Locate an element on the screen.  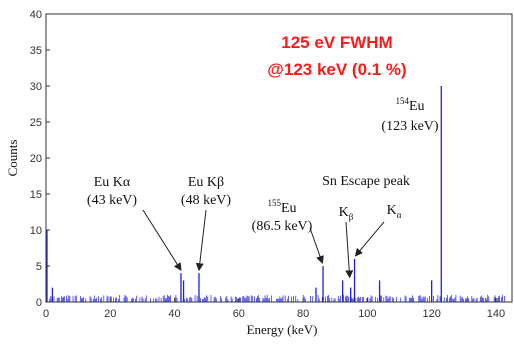
annotation-text: Eu Kβ is located at coordinates (206, 182).